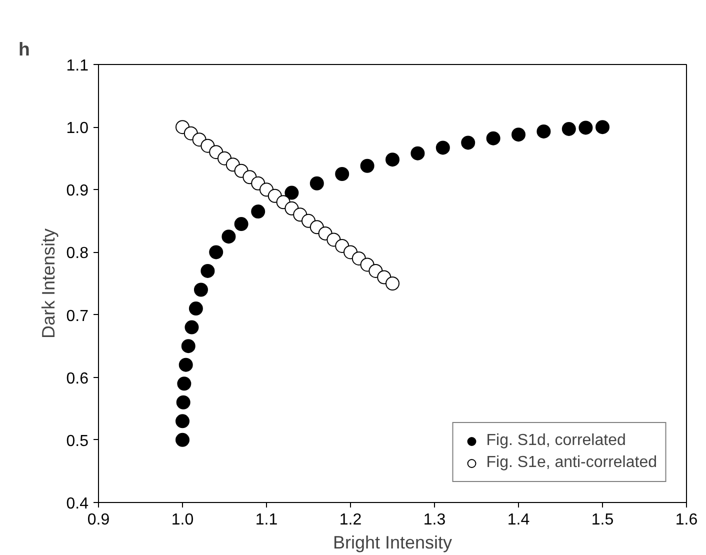 This screenshot has height=555, width=706. Describe the element at coordinates (24, 49) in the screenshot. I see `chart-title: h` at that location.